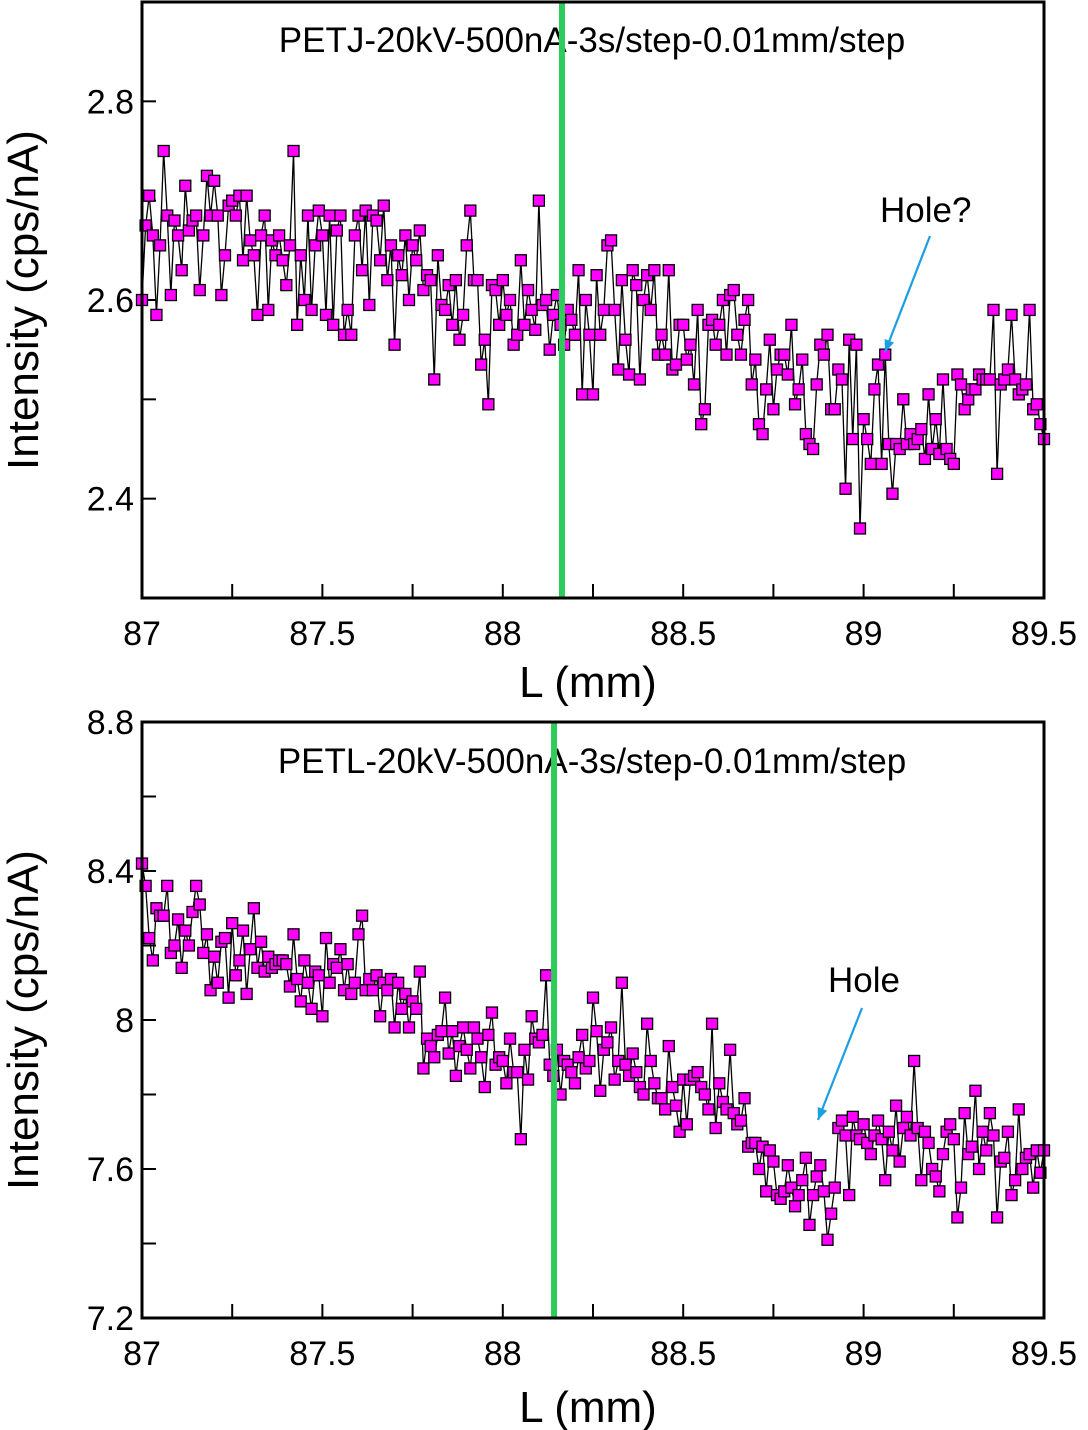 This screenshot has height=1430, width=1088. Describe the element at coordinates (503, 1354) in the screenshot. I see `x-tick-label: 88` at that location.